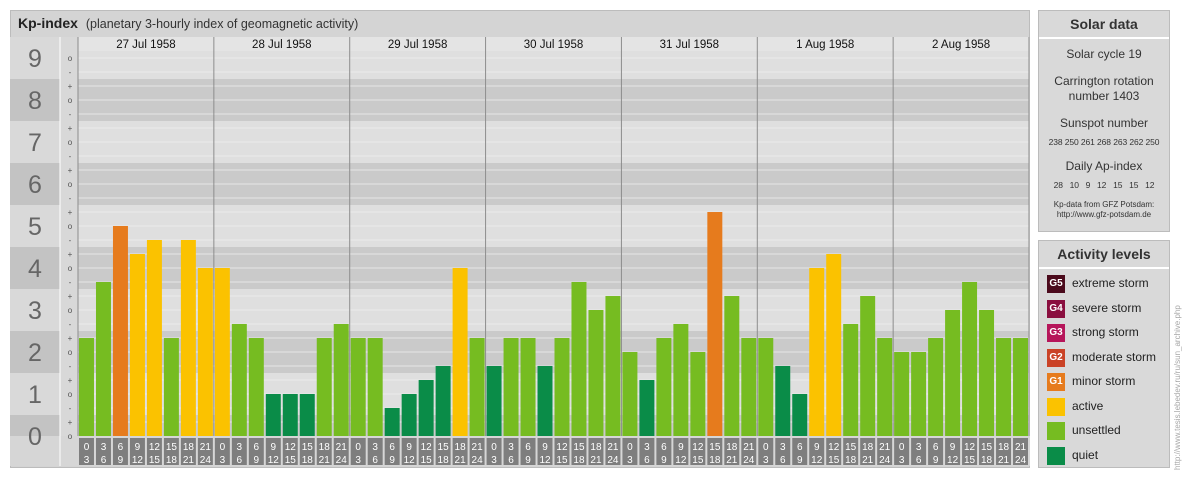 The width and height of the screenshot is (1184, 480). I want to click on interval-end-label: 3, so click(223, 460).